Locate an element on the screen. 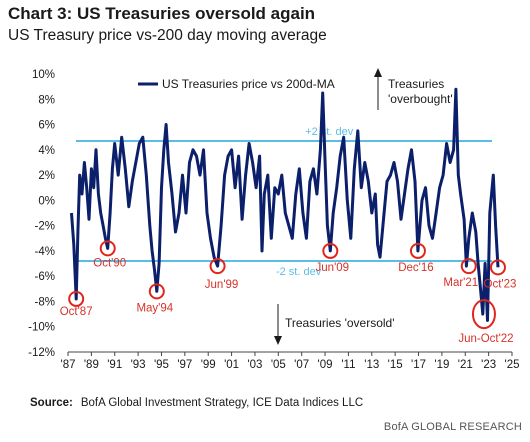  oversold-marker-label: Oct'90 is located at coordinates (109, 263).